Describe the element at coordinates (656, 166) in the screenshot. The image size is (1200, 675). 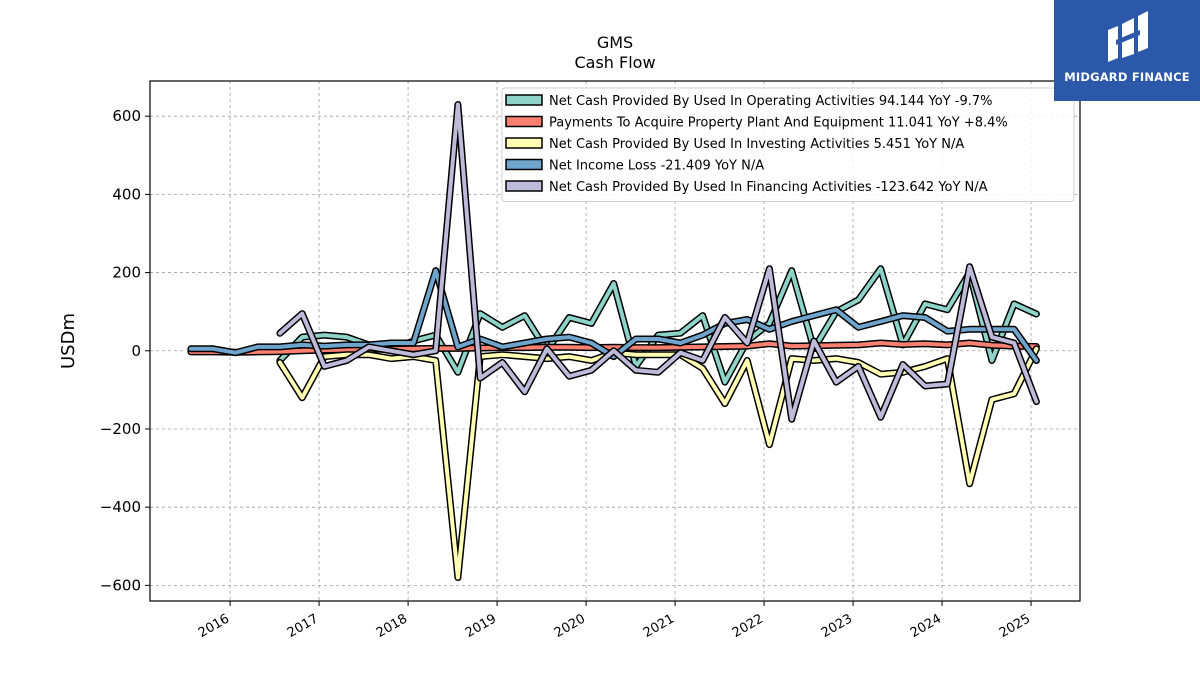
I see `legend-label-3: Net Income Loss -21.409 YoY N/A` at that location.